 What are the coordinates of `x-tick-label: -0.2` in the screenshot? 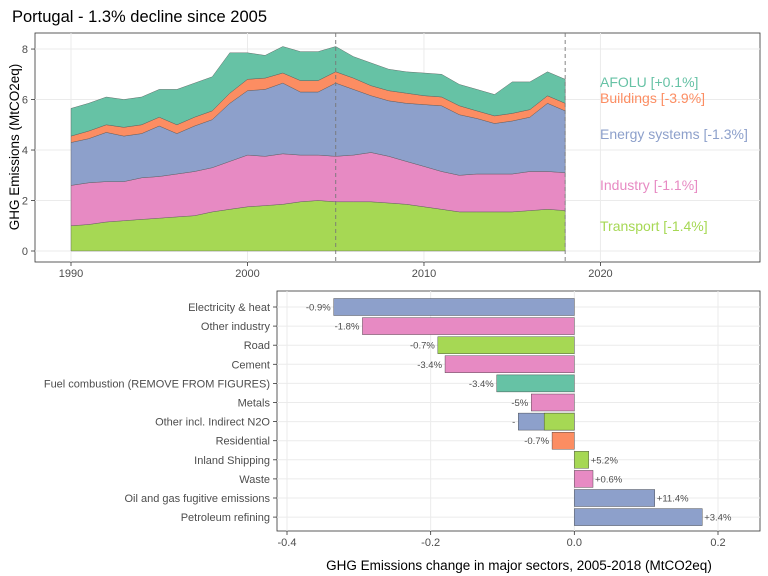 It's located at (430, 543).